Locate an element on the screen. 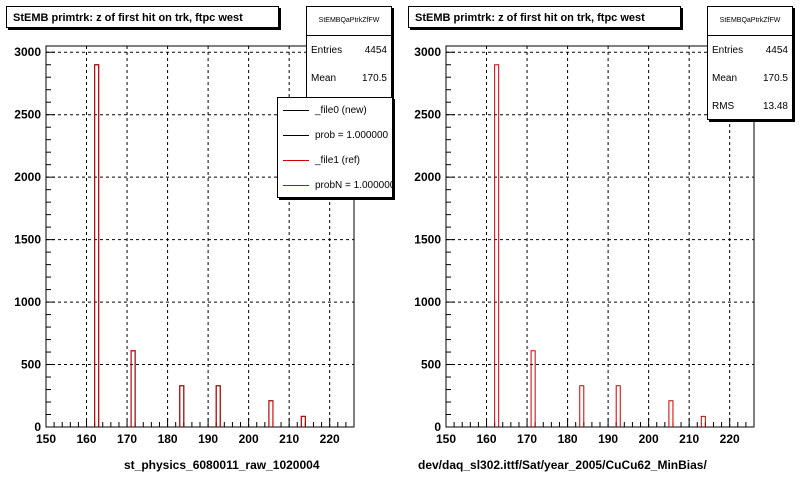  left-xtick-label-180: 180 is located at coordinates (168, 439).